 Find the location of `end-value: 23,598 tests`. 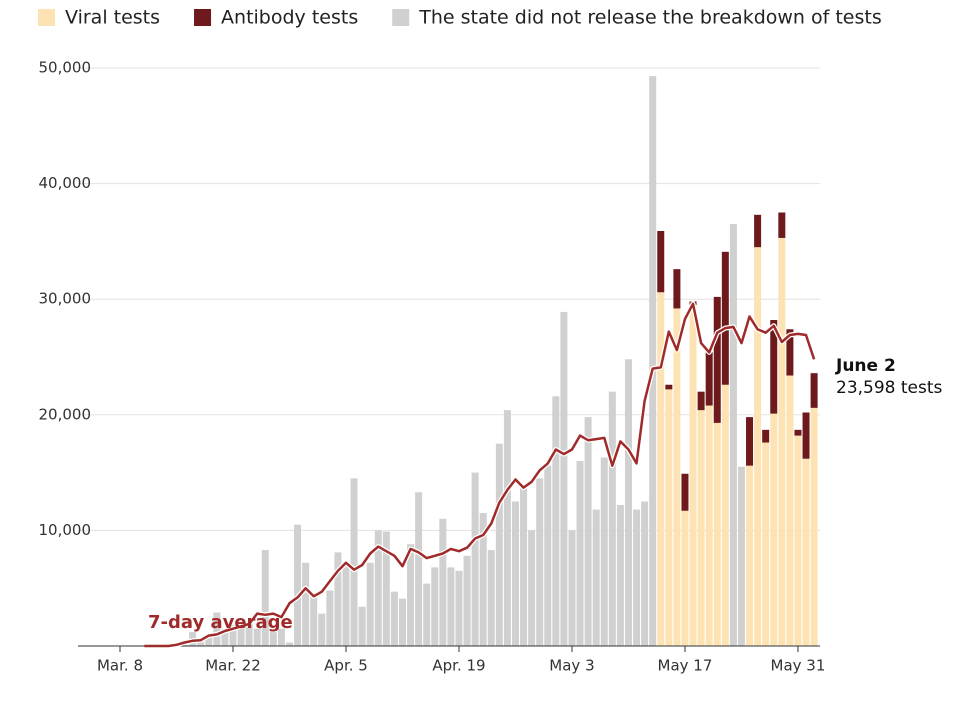

end-value: 23,598 tests is located at coordinates (889, 388).